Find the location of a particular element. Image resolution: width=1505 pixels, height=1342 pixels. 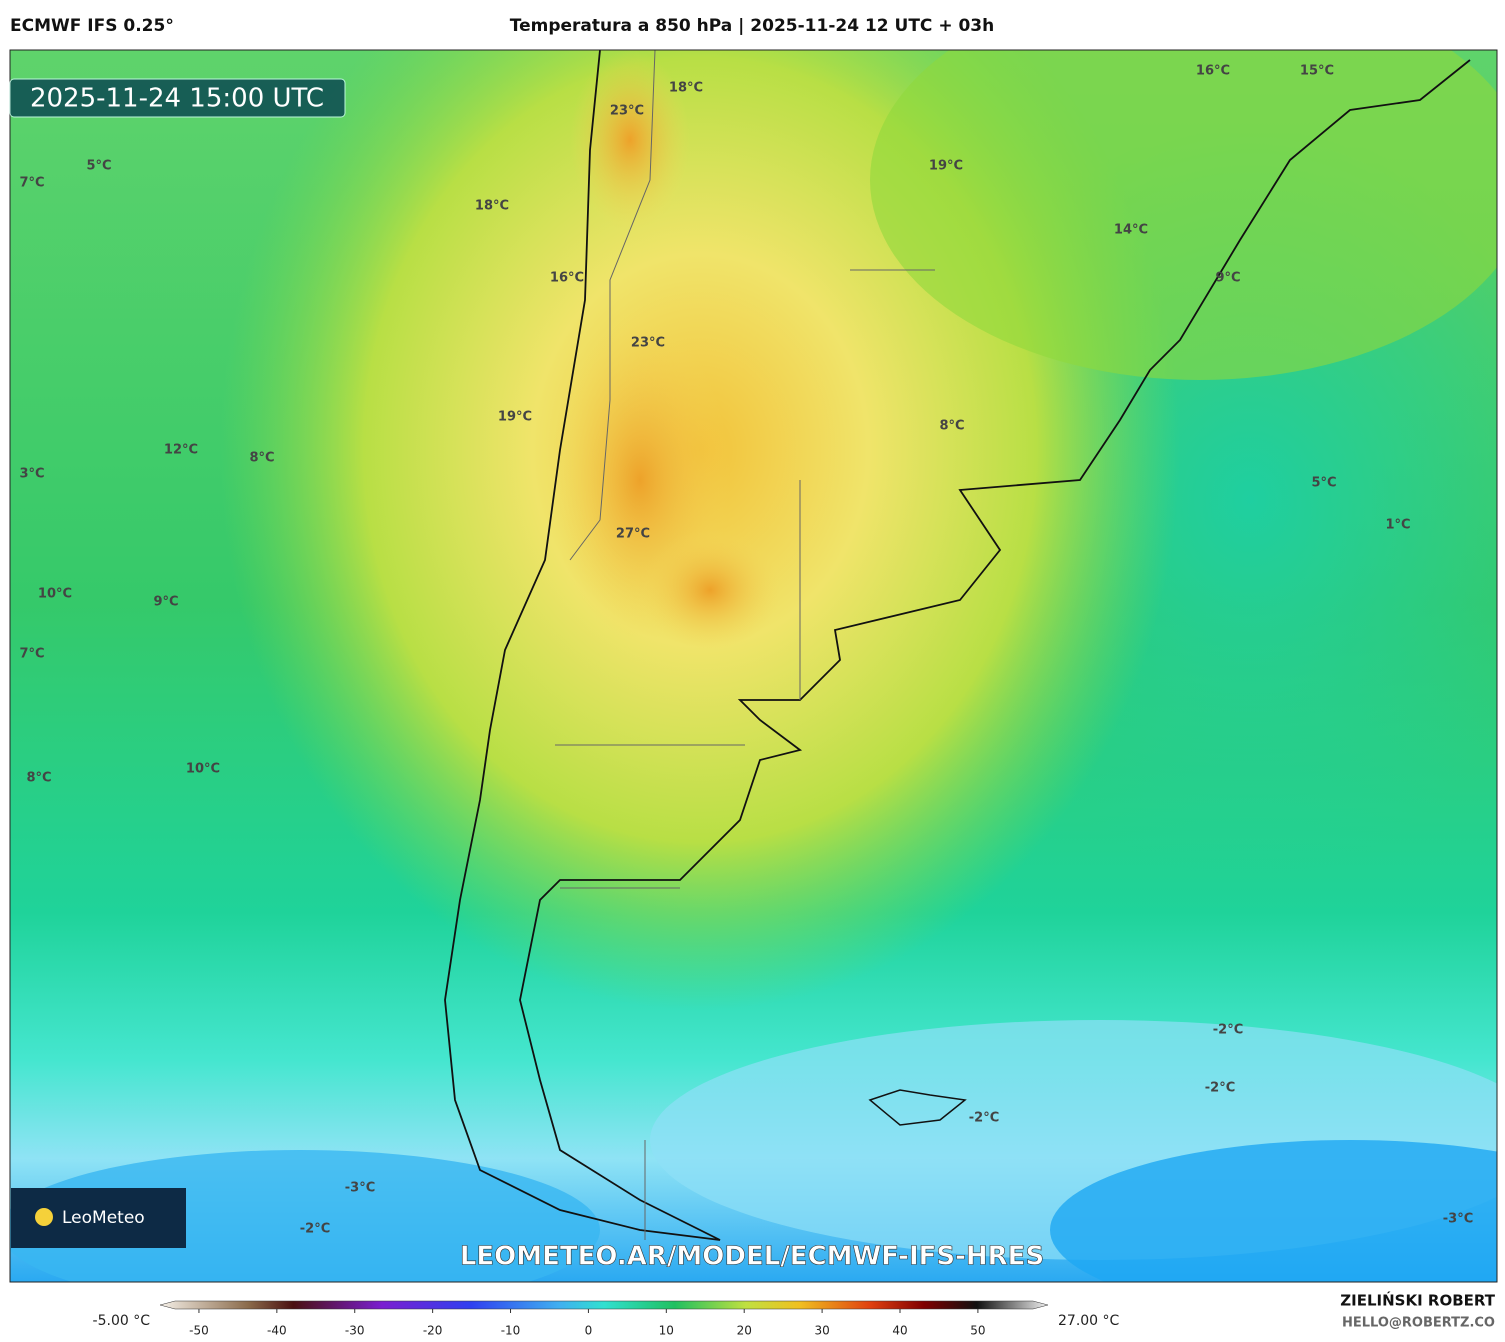

timestamp-box is located at coordinates (177, 98).